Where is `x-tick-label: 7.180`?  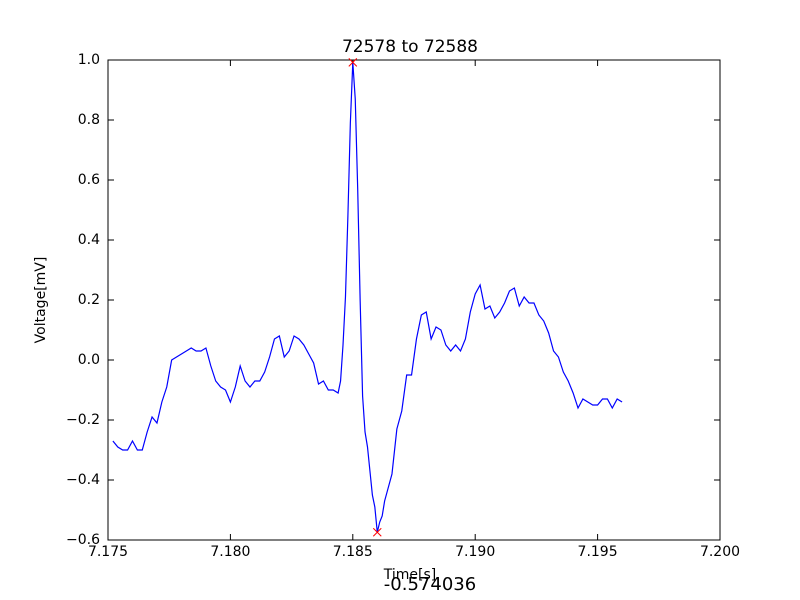
x-tick-label: 7.180 is located at coordinates (230, 552).